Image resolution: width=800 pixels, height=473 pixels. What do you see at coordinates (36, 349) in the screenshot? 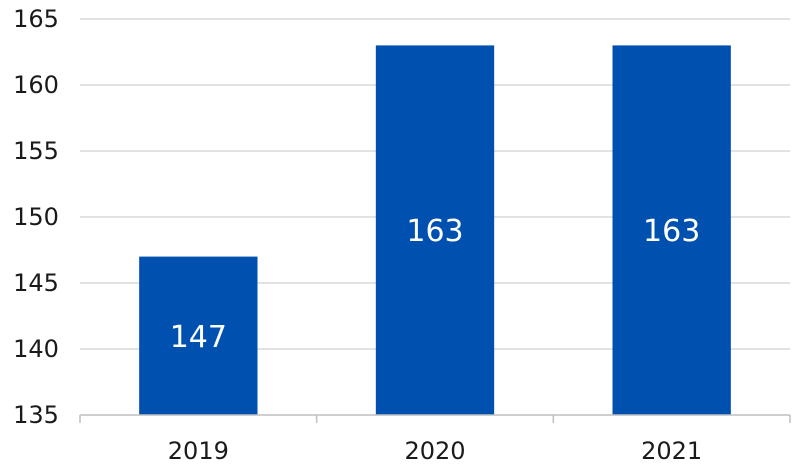
I see `y-tick-label: 140` at bounding box center [36, 349].